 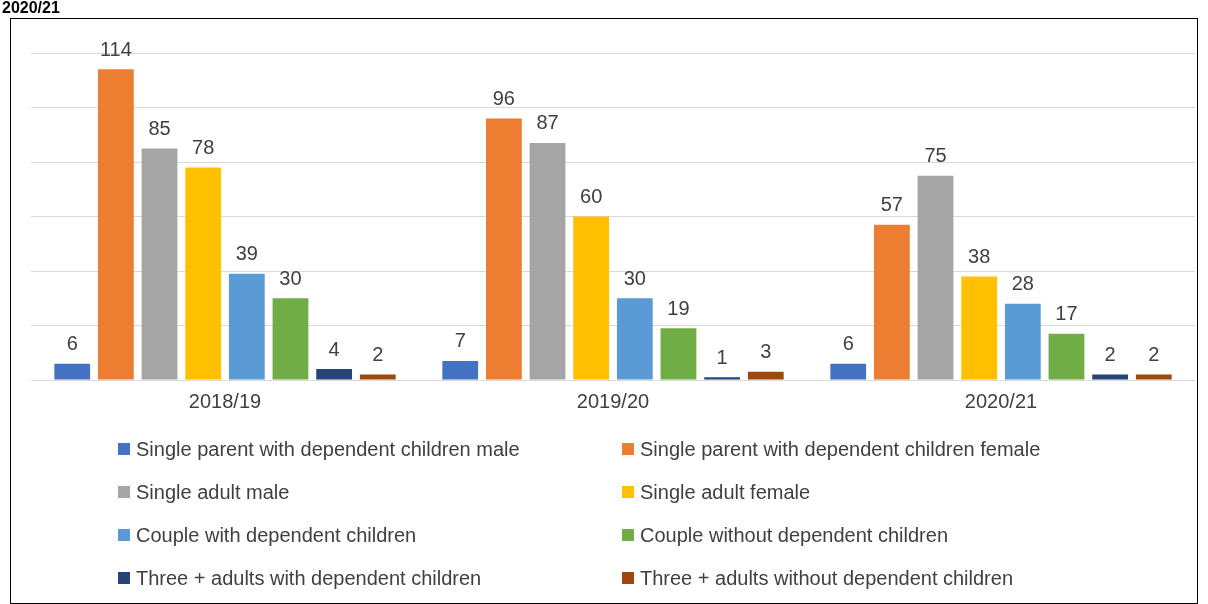 I want to click on legend-label: Single parent with dependent children male, so click(x=328, y=449).